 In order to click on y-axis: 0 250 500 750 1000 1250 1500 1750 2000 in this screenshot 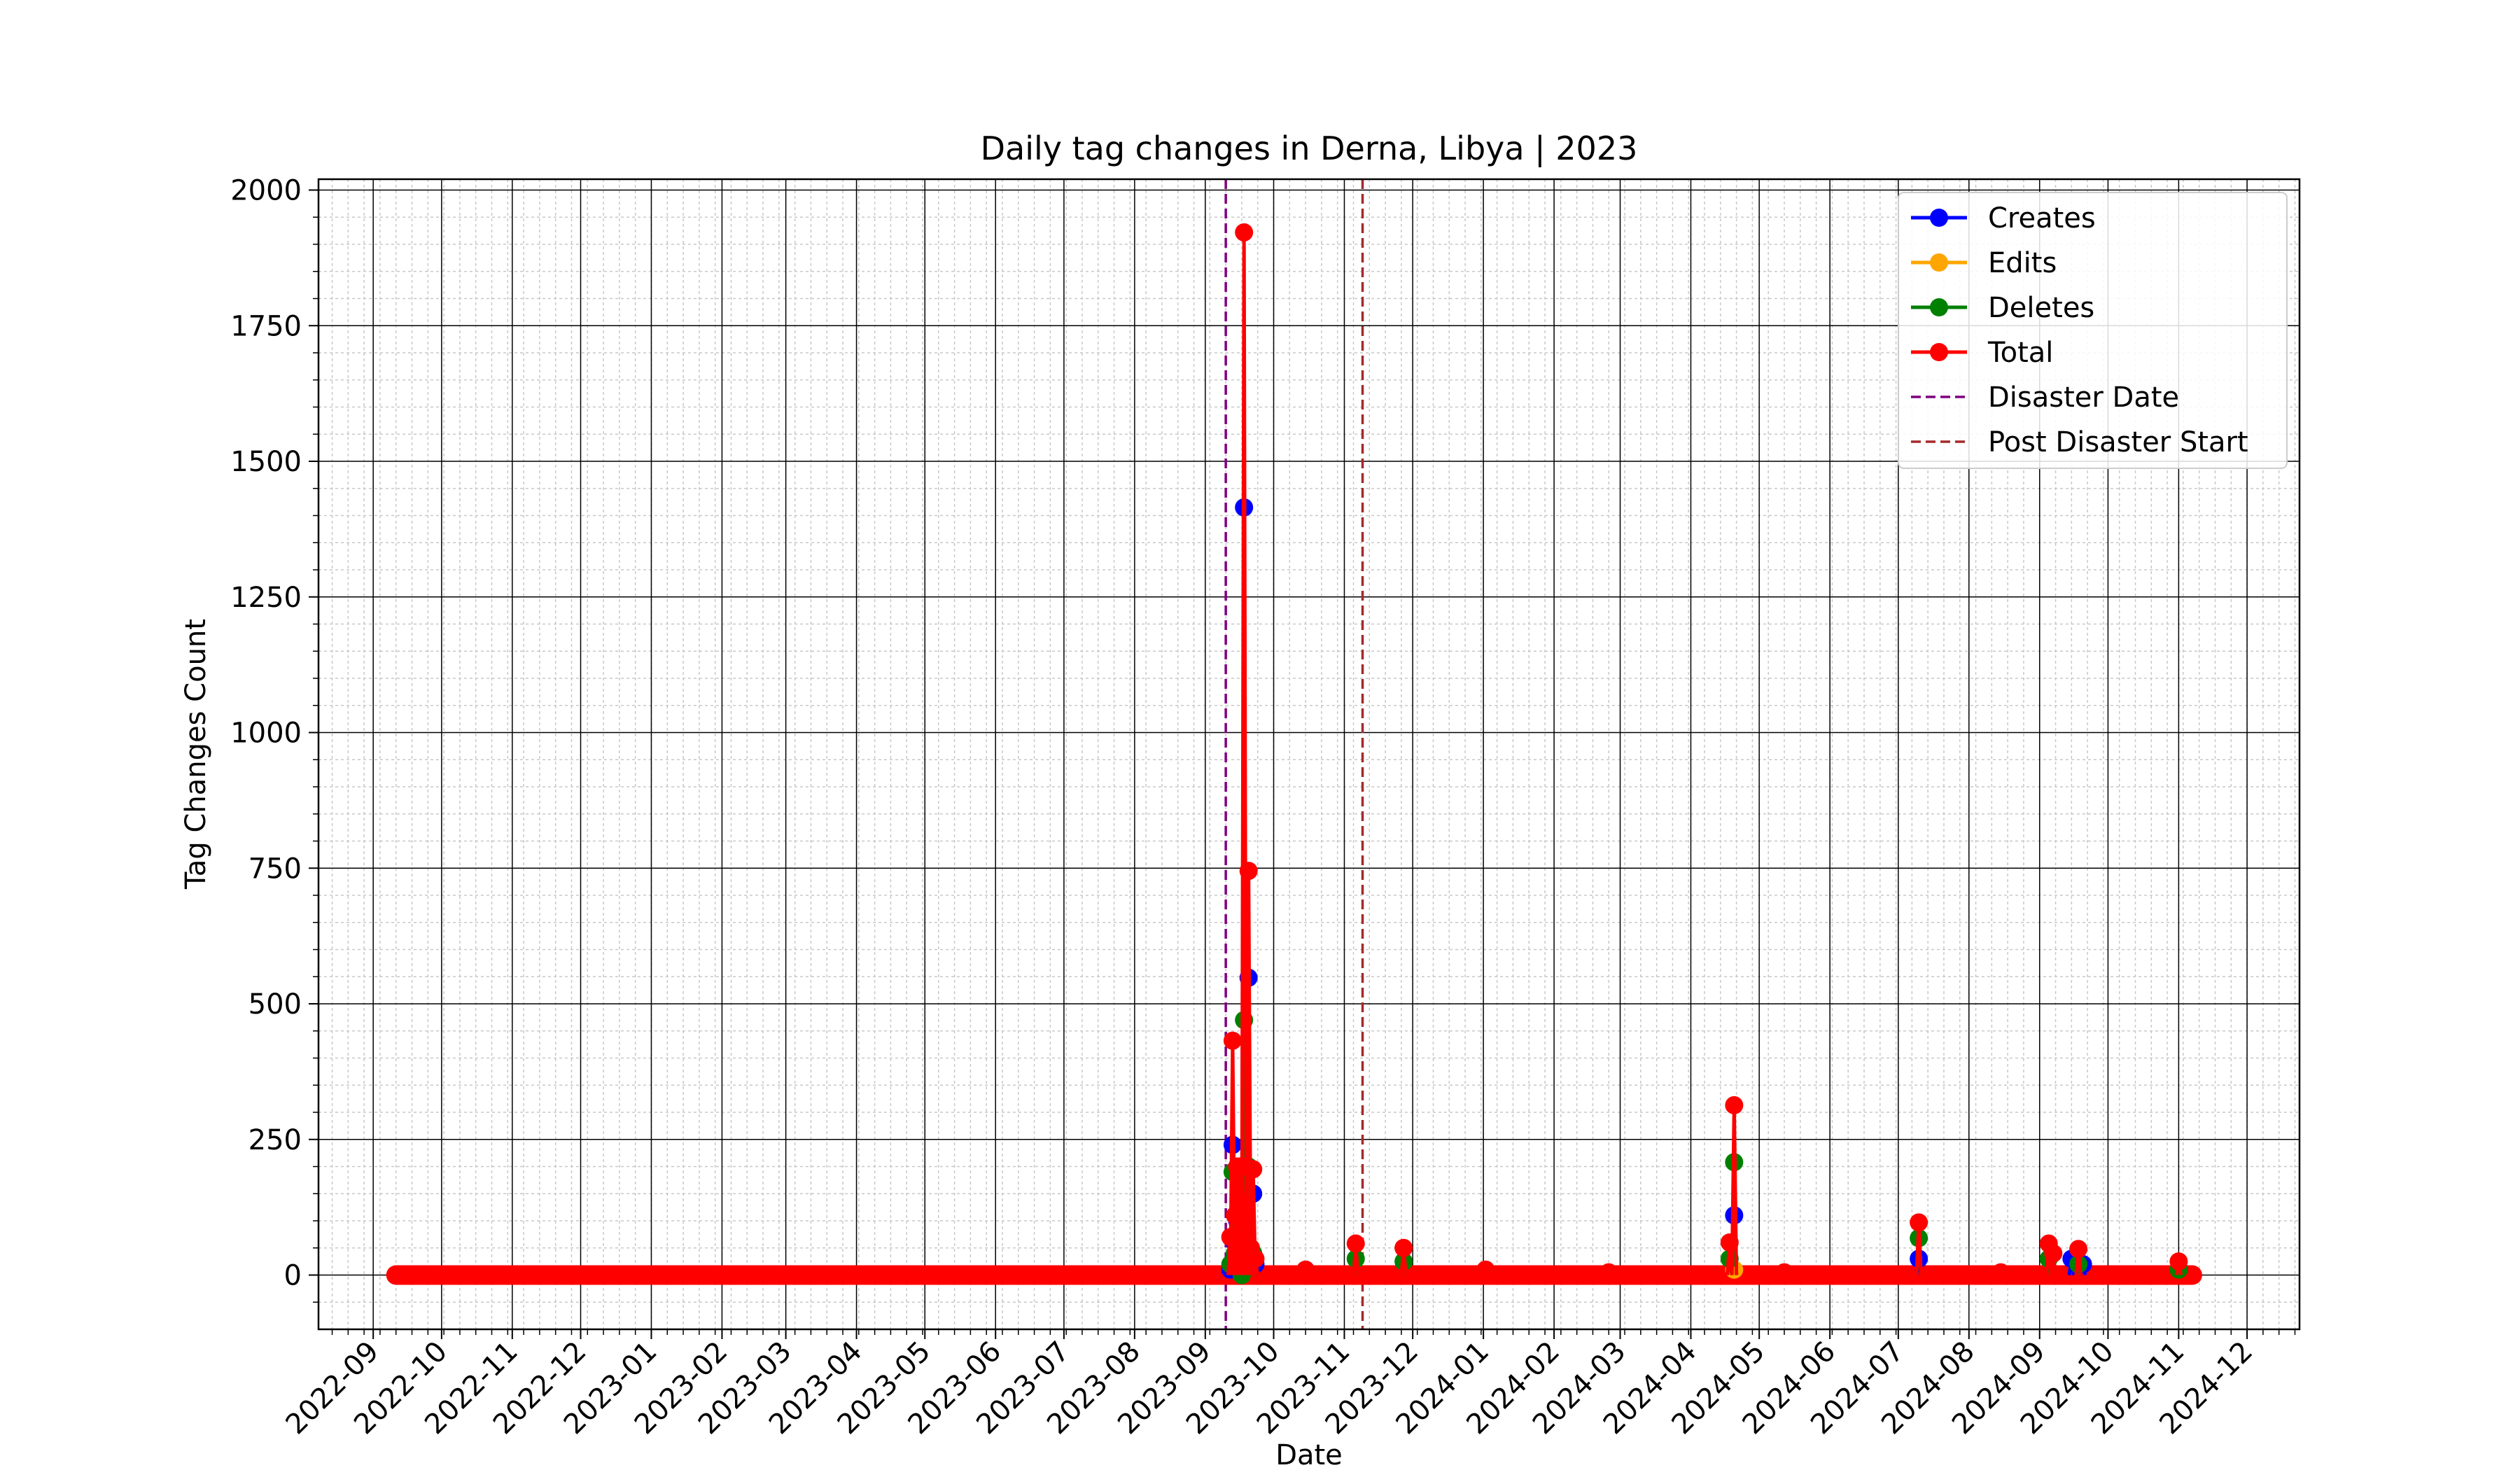, I will do `click(274, 739)`.